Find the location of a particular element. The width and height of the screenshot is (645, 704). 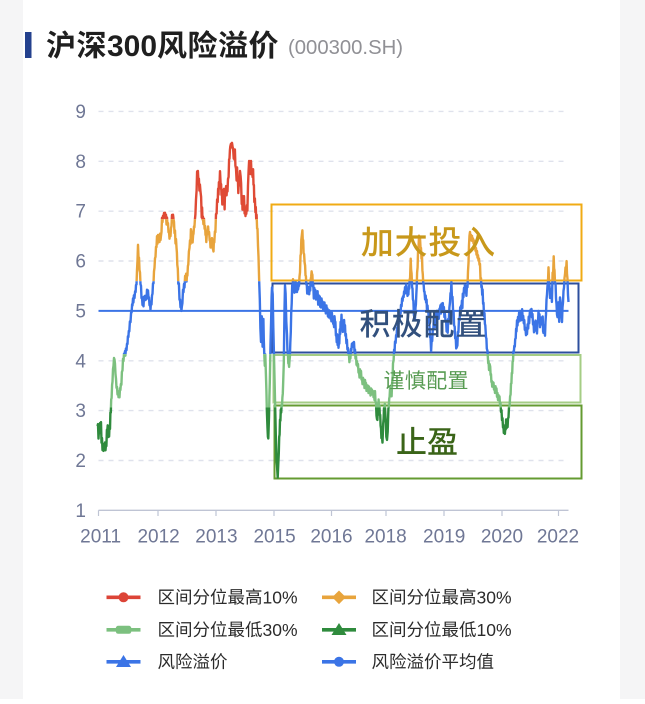

svg-text: 6 is located at coordinates (80, 262).